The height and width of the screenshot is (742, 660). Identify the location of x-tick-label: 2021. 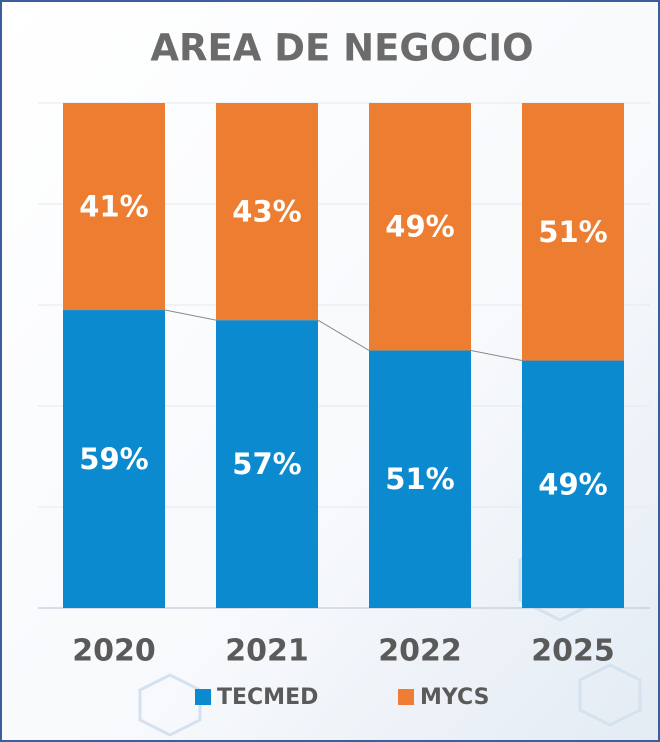
(267, 651).